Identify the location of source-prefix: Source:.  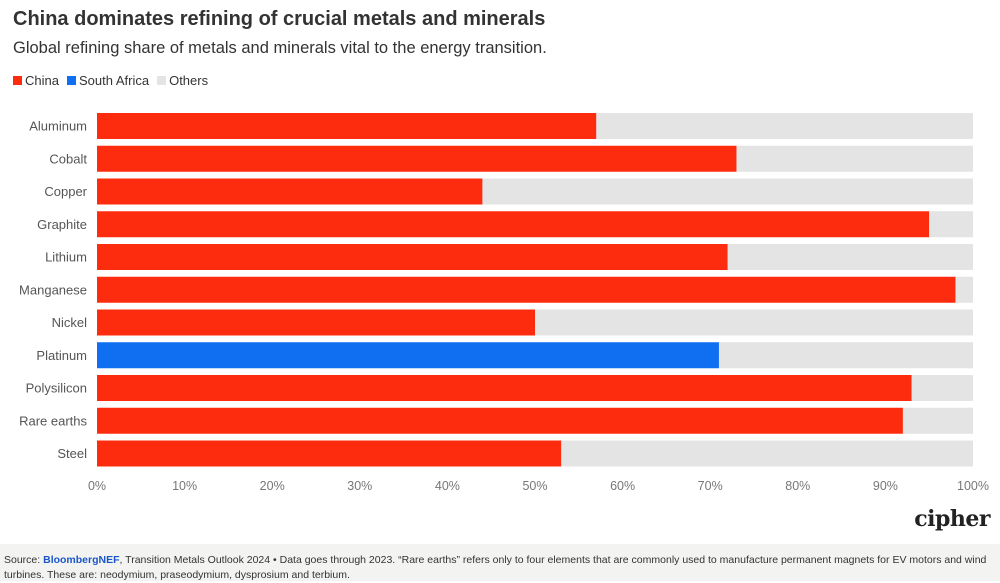
(24, 560).